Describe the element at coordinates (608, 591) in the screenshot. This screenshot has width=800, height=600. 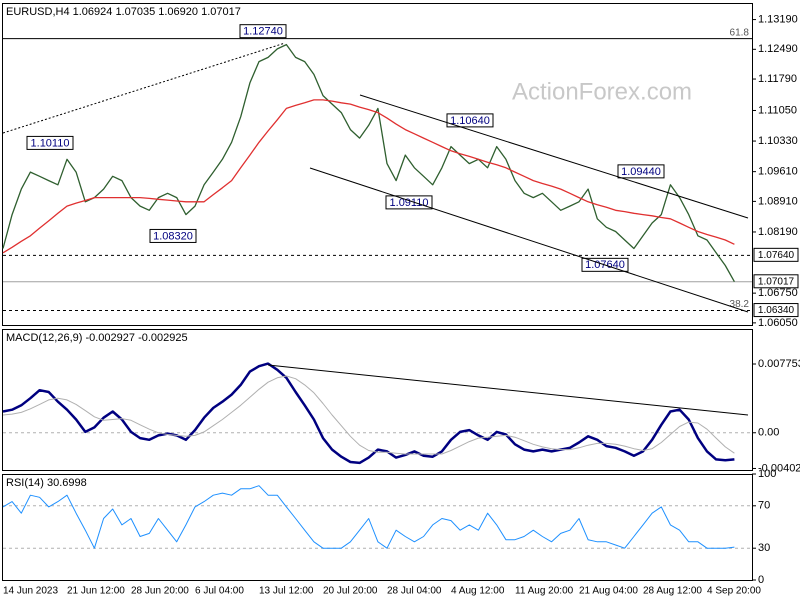
I see `x-tick-label: 21 Aug 04:00` at that location.